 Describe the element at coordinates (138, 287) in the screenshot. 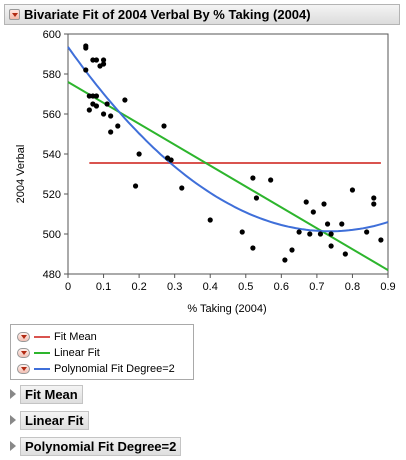

I see `x-tick-label: 0.2` at that location.